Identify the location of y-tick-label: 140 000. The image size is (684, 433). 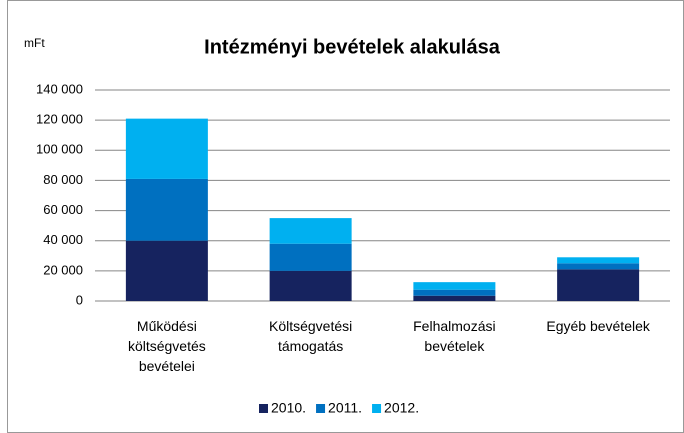
(59, 88).